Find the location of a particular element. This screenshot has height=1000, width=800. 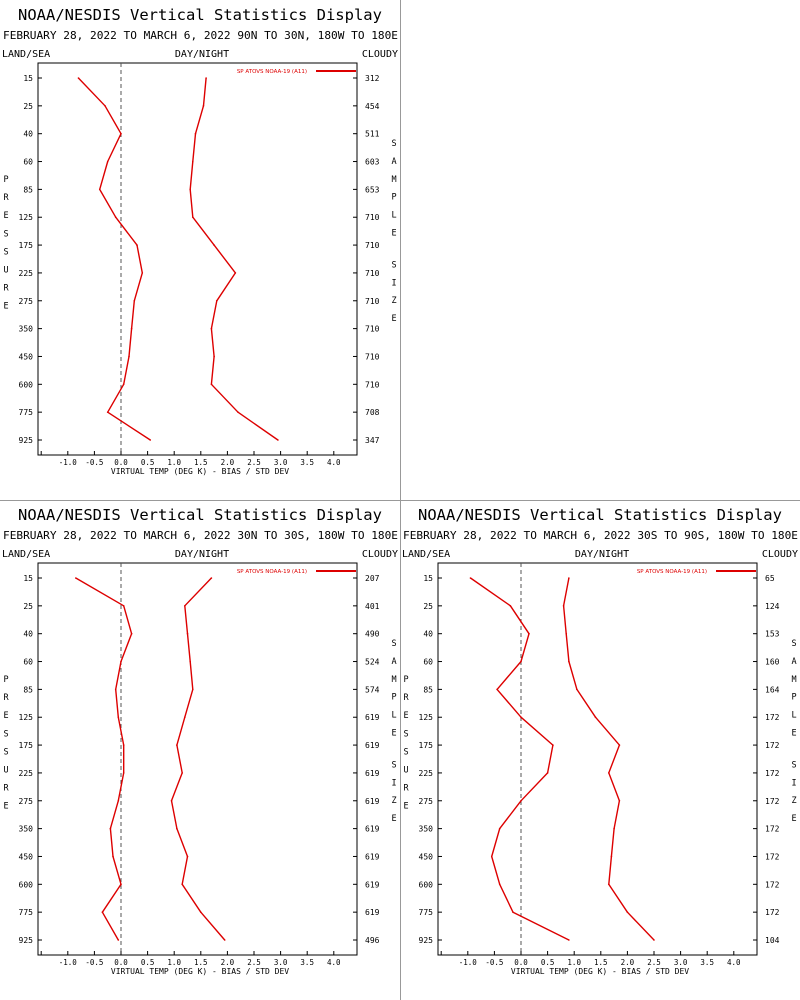

right-axis-title-letter: A is located at coordinates (393, 662).